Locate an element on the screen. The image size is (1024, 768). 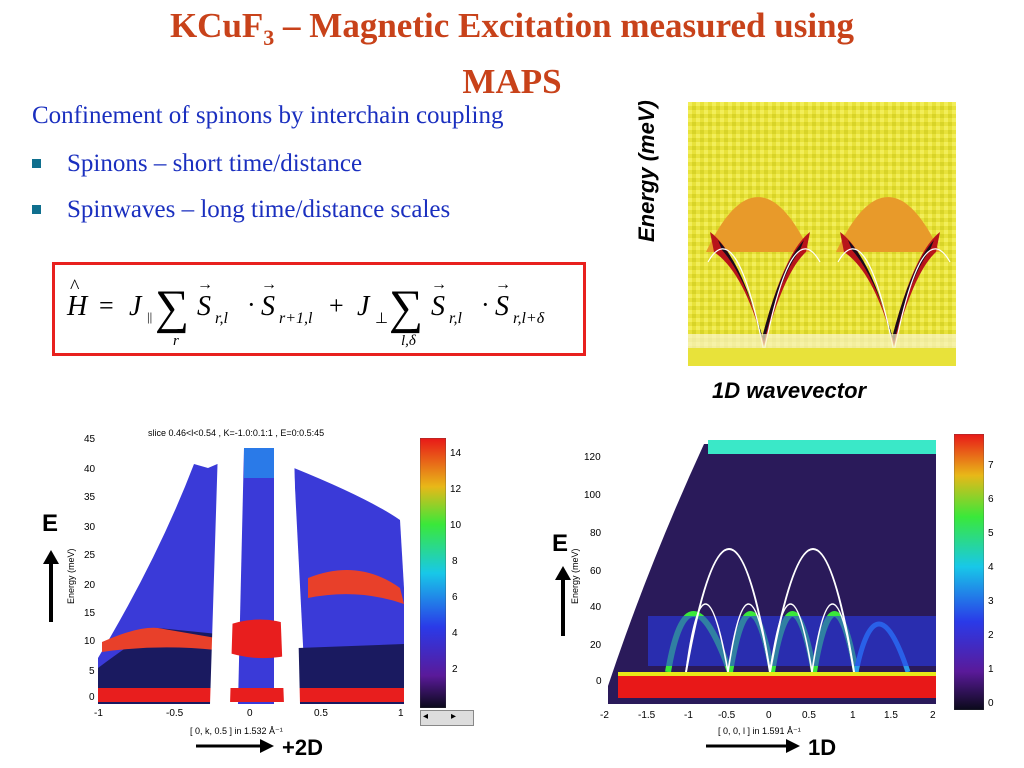
right-xtick: 1 is located at coordinates (853, 715).